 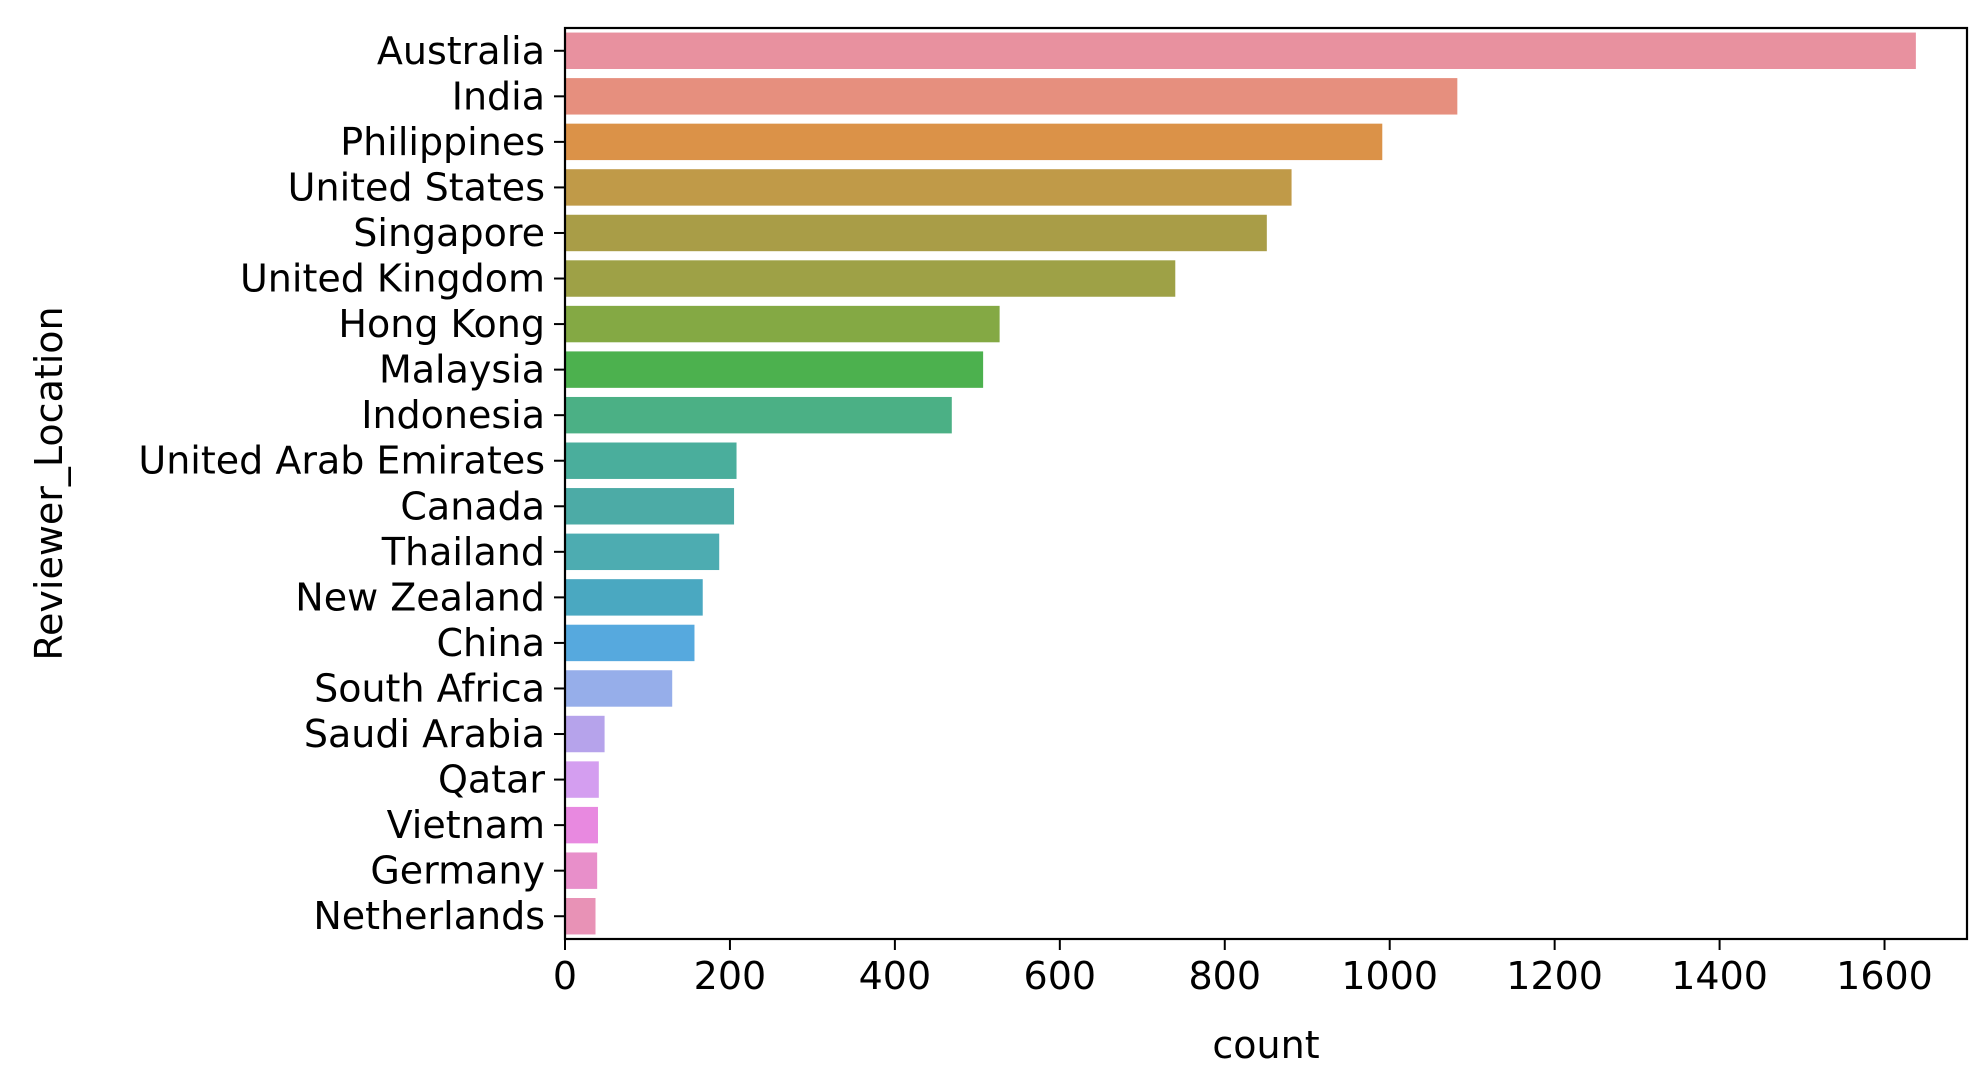 What do you see at coordinates (449, 233) in the screenshot?
I see `y-tick-label: Singapore` at bounding box center [449, 233].